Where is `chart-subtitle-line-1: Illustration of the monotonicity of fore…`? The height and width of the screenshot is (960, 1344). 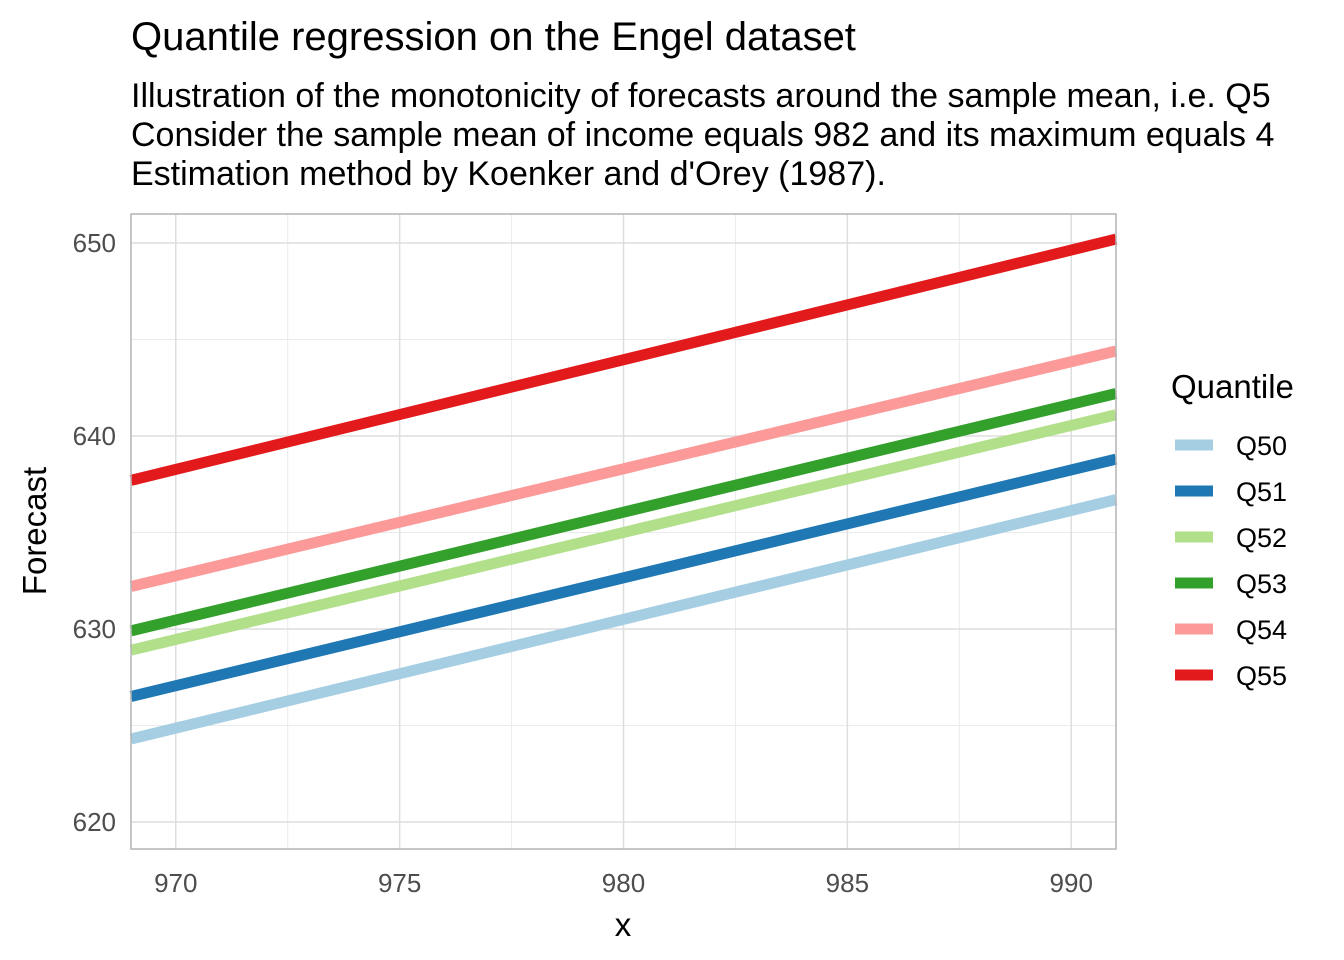
chart-subtitle-line-1: Illustration of the monotonicity of fore… is located at coordinates (701, 96).